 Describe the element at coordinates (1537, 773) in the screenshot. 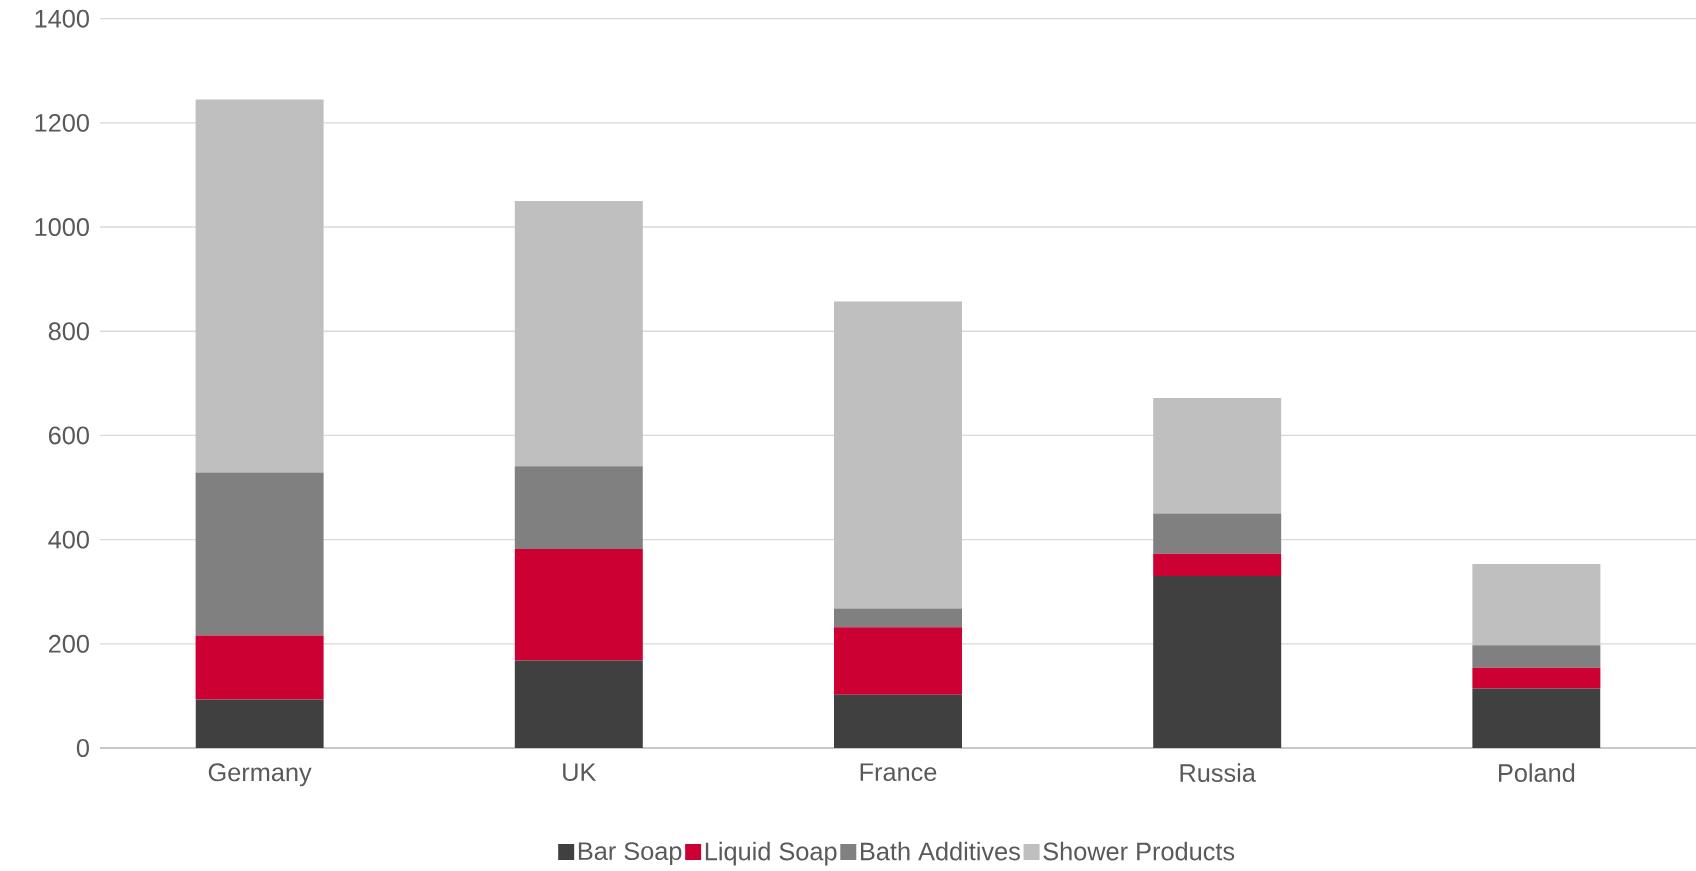

I see `x-tick-label: Poland` at that location.